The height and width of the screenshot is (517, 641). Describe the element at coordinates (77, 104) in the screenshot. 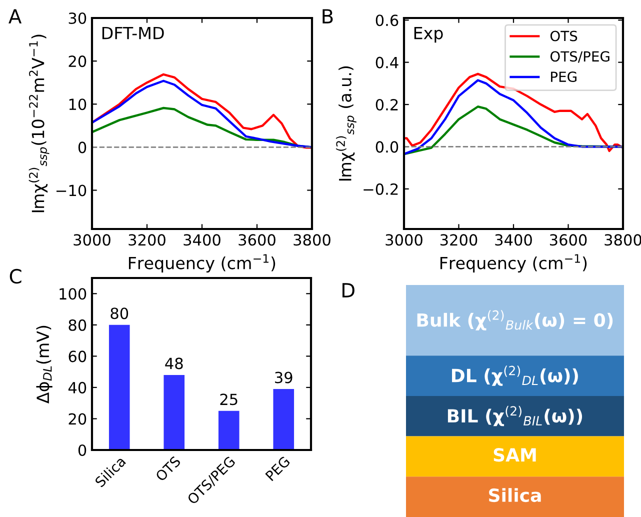

I see `y-tick-label: 10` at that location.